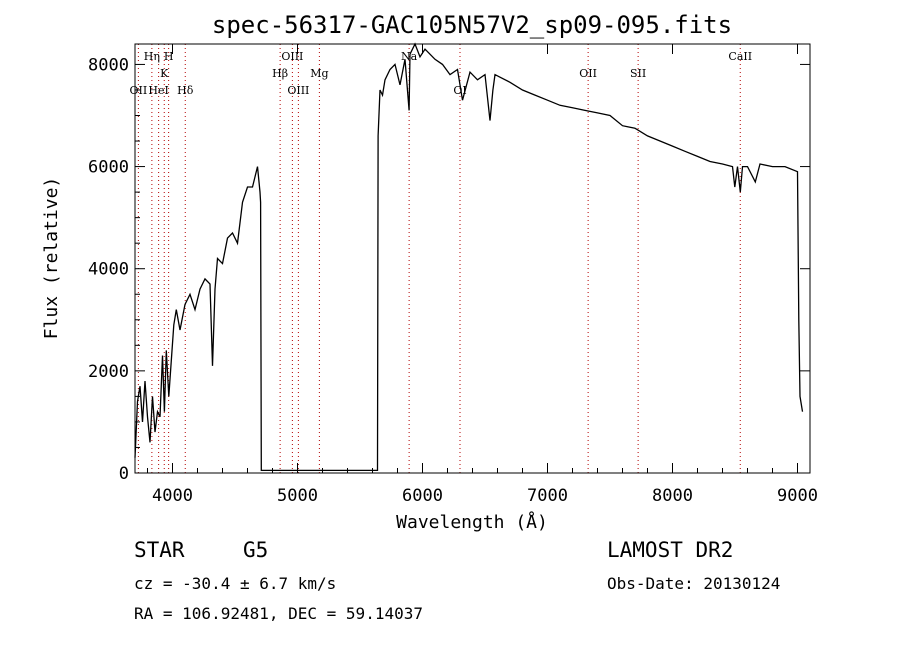  What do you see at coordinates (164, 73) in the screenshot?
I see `spectral-line-label: K` at bounding box center [164, 73].